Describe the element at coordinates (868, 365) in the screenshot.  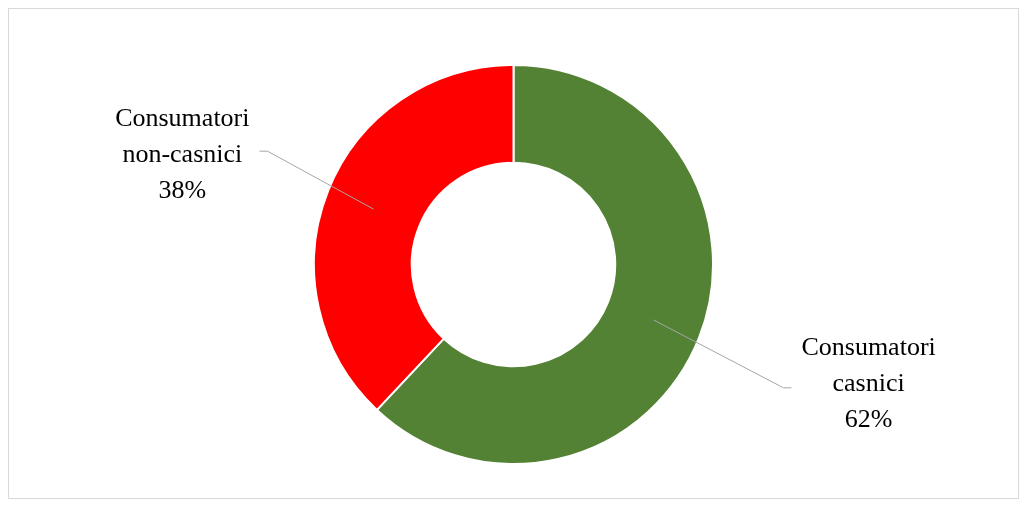
I see `slice-label: Consumatori casnici` at that location.